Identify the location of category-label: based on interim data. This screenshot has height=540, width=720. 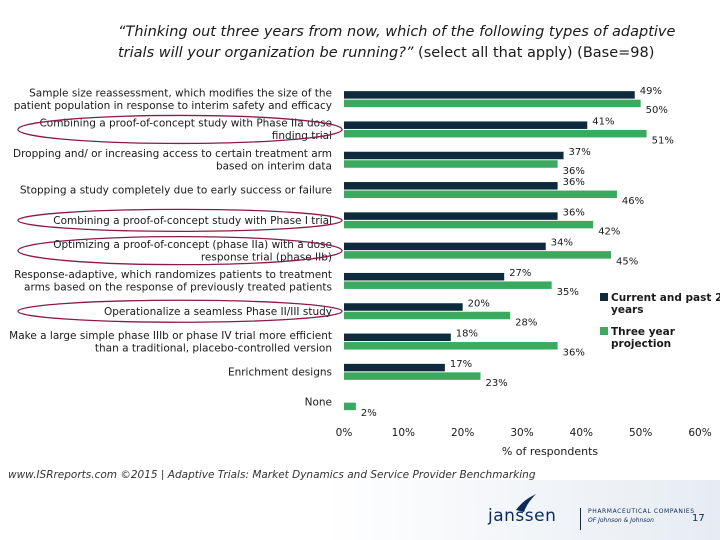
(274, 167).